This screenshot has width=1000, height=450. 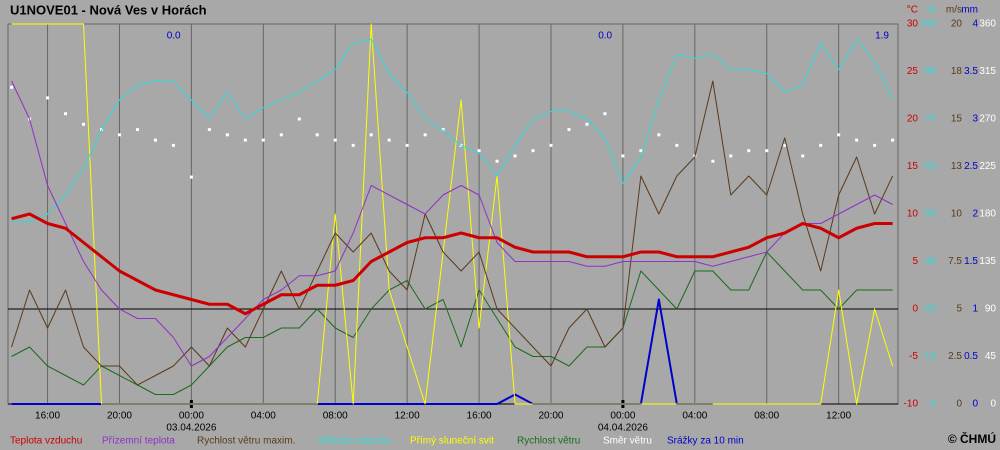 What do you see at coordinates (987, 214) in the screenshot?
I see `y-tick-label: 180` at bounding box center [987, 214].